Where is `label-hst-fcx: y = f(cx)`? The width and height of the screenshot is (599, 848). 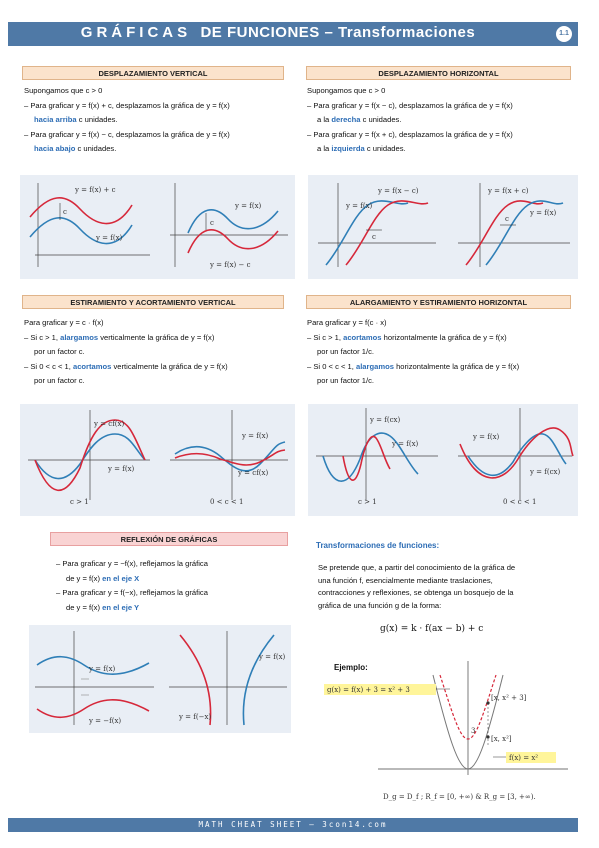 label-hst-fcx: y = f(cx) is located at coordinates (384, 420).